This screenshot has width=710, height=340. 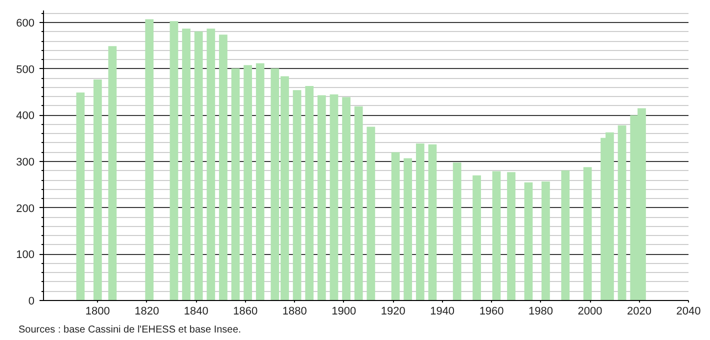 What do you see at coordinates (196, 312) in the screenshot?
I see `x-tick-label: 1840` at bounding box center [196, 312].